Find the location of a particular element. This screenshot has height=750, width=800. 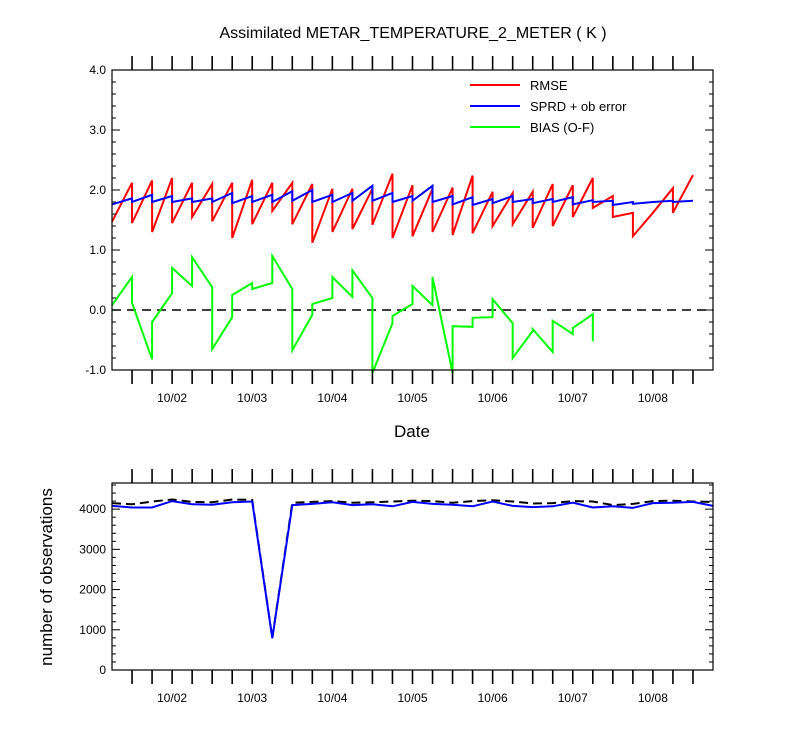

series-line-assimilated-observations is located at coordinates (412, 569).